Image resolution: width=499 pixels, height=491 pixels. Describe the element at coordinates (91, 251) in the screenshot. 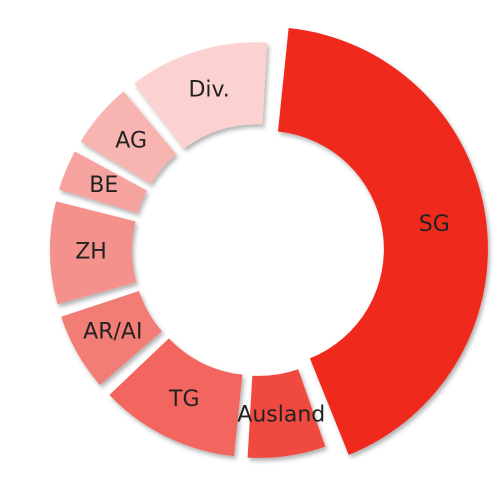

I see `slice-label: ZH` at that location.